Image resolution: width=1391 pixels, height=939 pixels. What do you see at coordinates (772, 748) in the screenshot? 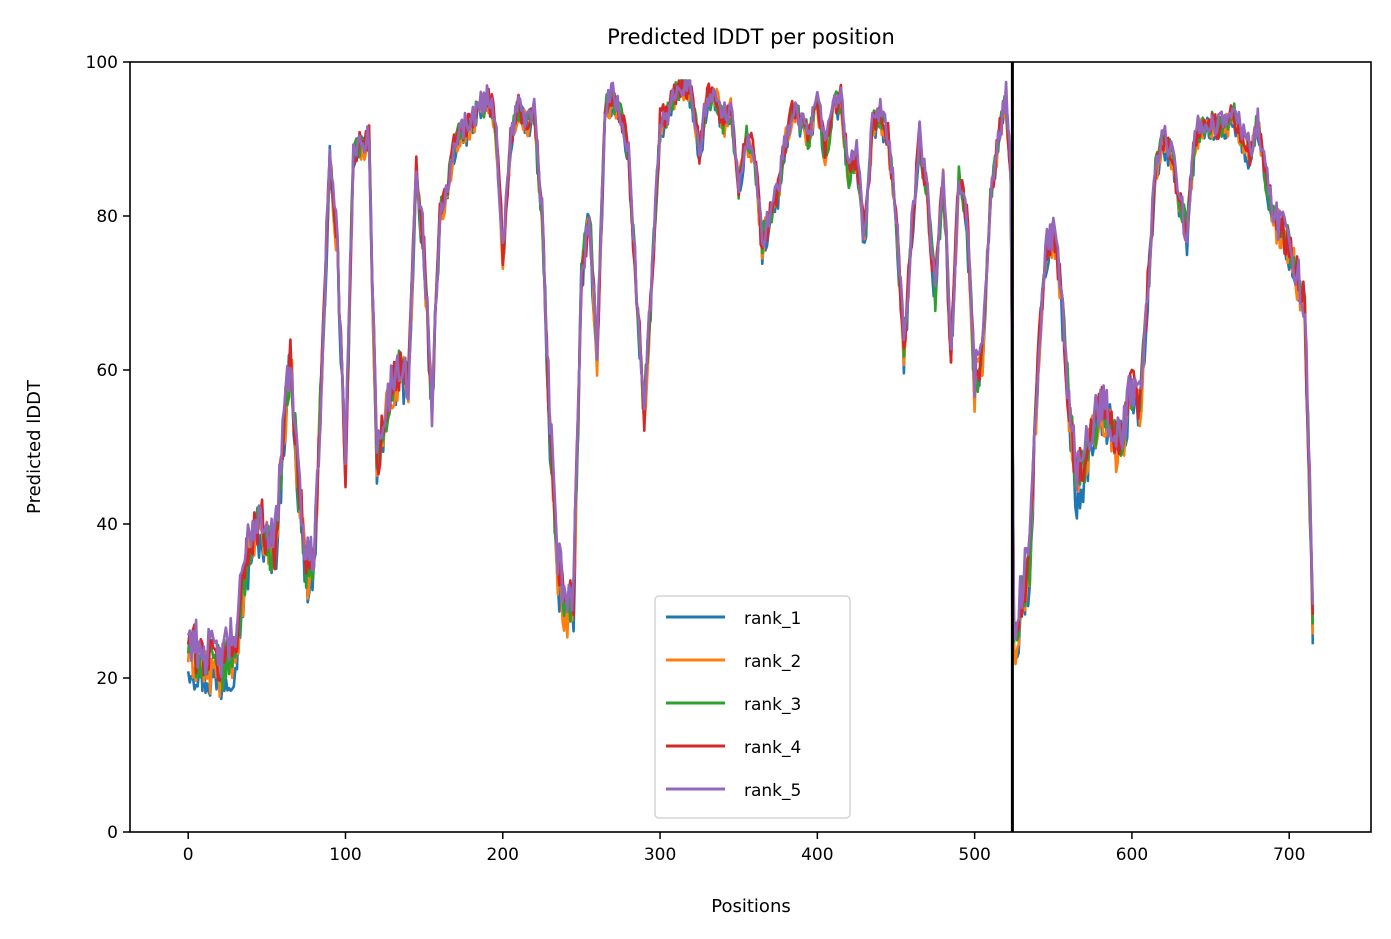
I see `legend-label: rank_4` at bounding box center [772, 748].